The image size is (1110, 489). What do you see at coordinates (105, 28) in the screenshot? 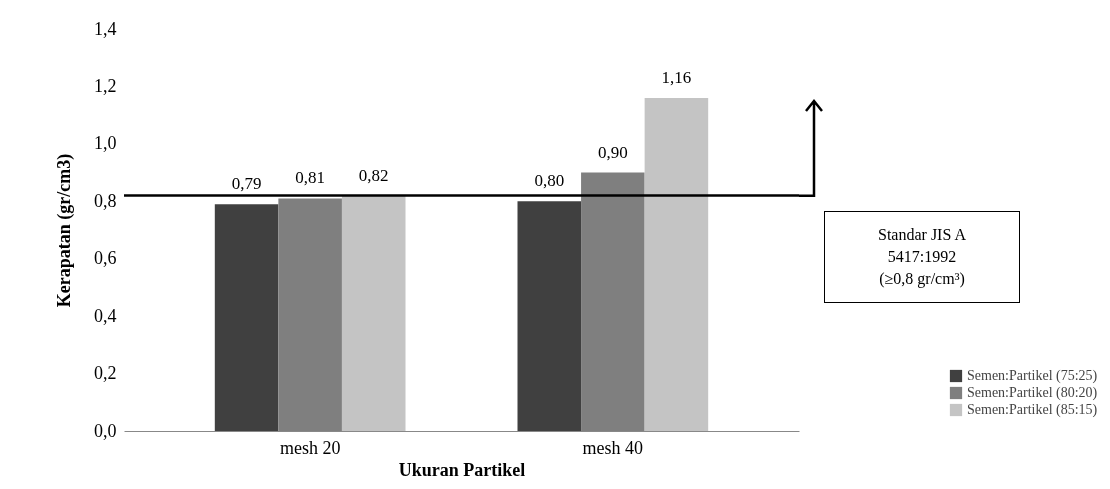
I see `y-tick-label: 1,4` at bounding box center [105, 28].